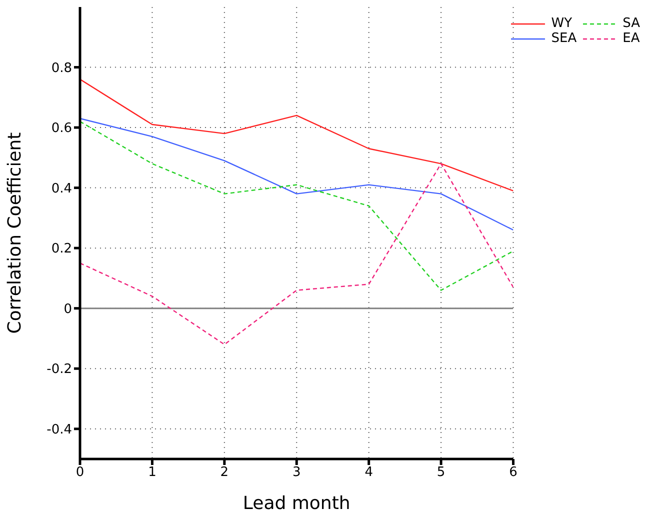  Describe the element at coordinates (224, 472) in the screenshot. I see `x-tick-label: 2` at that location.